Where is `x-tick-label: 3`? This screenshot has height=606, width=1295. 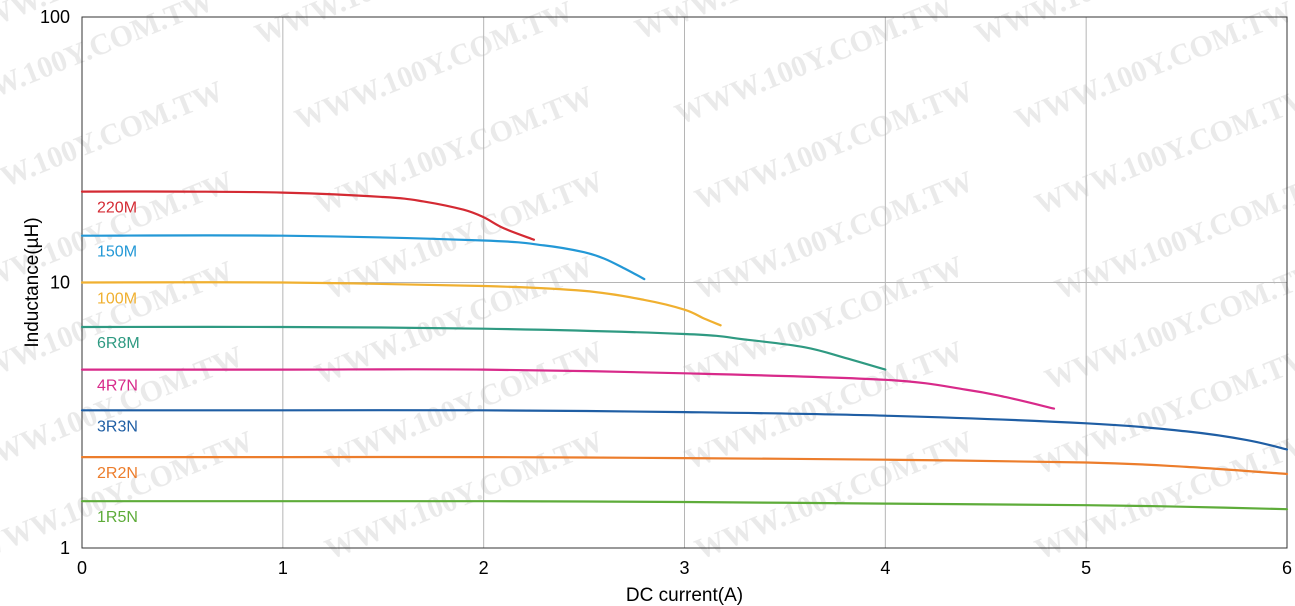 x-tick-label: 3 is located at coordinates (684, 568).